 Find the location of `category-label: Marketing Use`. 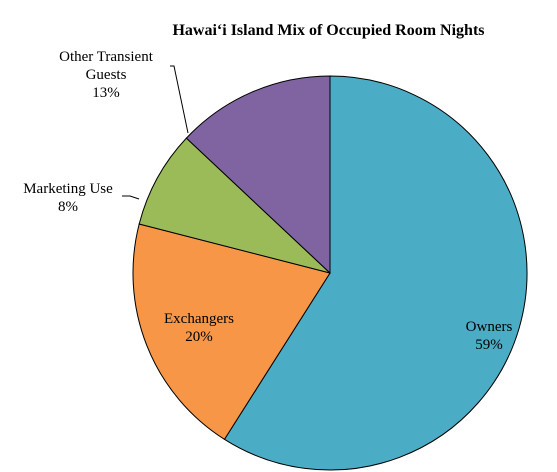

category-label: Marketing Use is located at coordinates (68, 189).